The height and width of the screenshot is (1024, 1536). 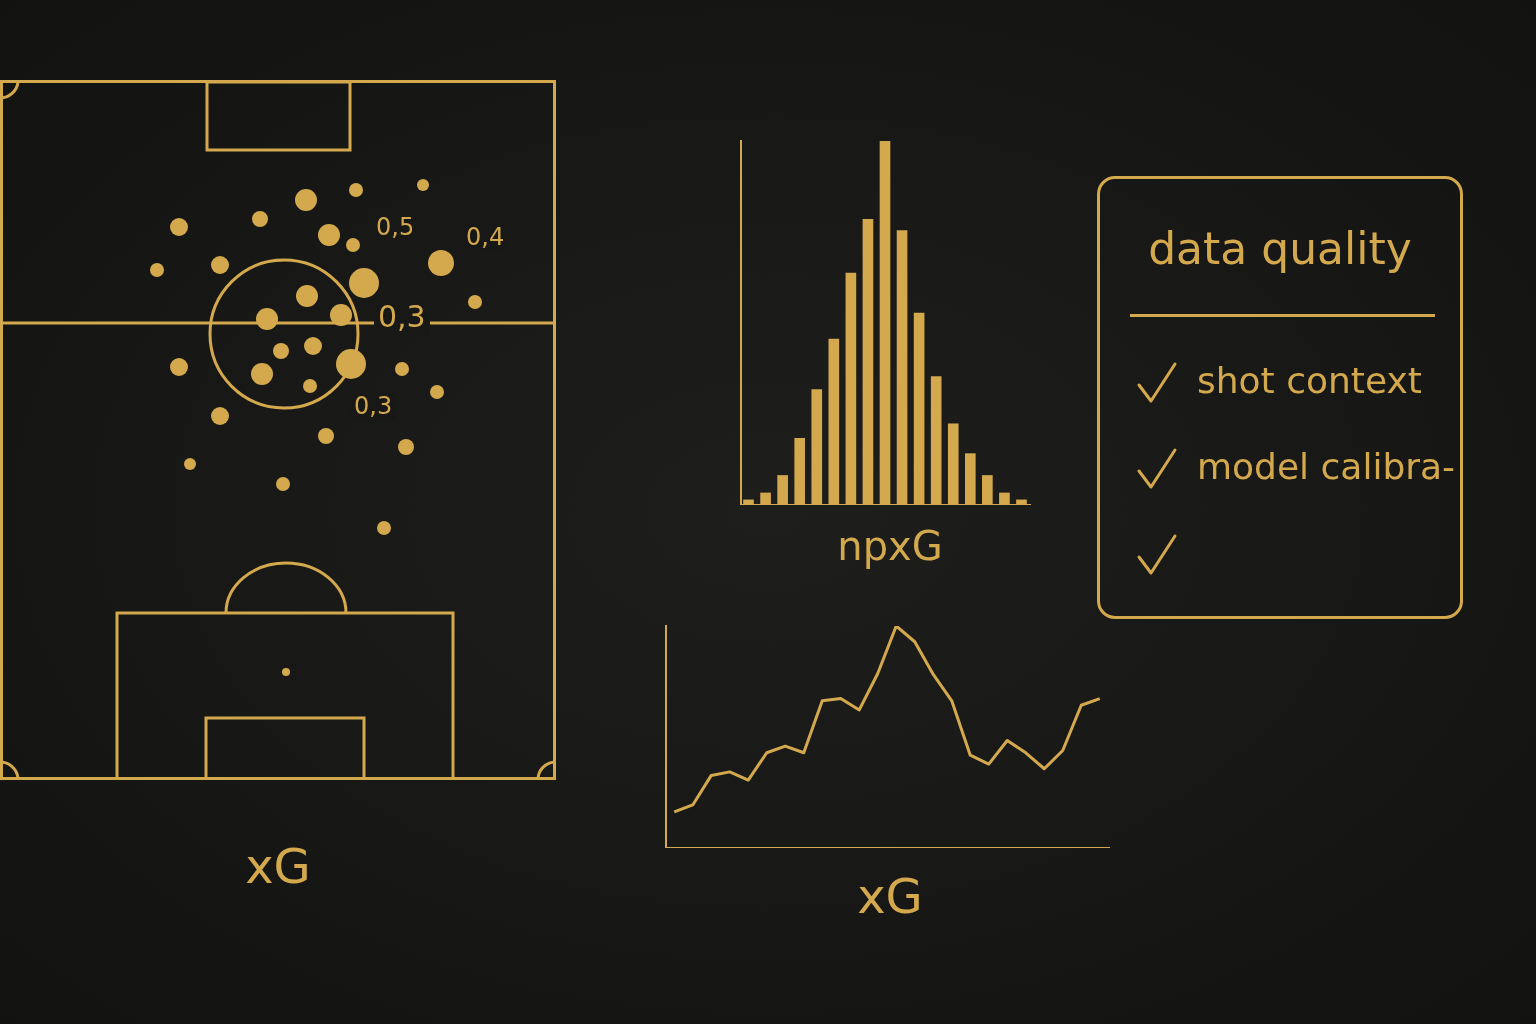 What do you see at coordinates (1309, 380) in the screenshot?
I see `text: shot context` at bounding box center [1309, 380].